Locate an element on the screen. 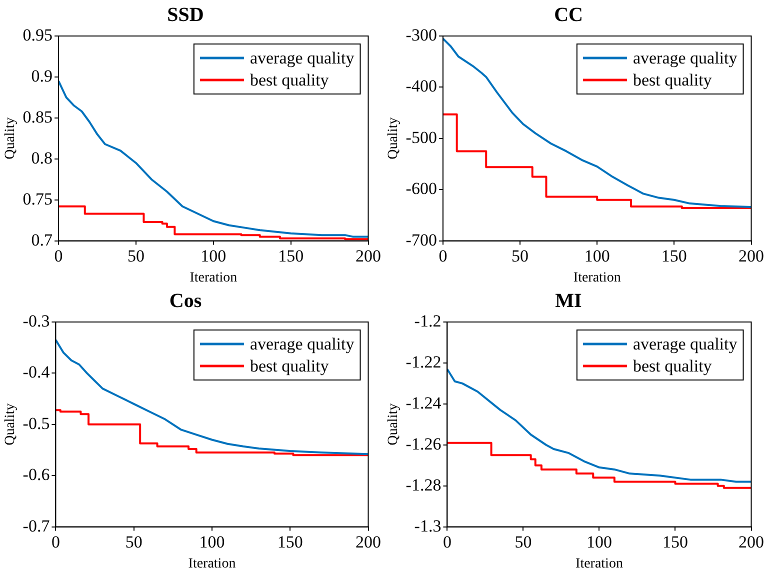  y-tick-label: -400 is located at coordinates (421, 86).